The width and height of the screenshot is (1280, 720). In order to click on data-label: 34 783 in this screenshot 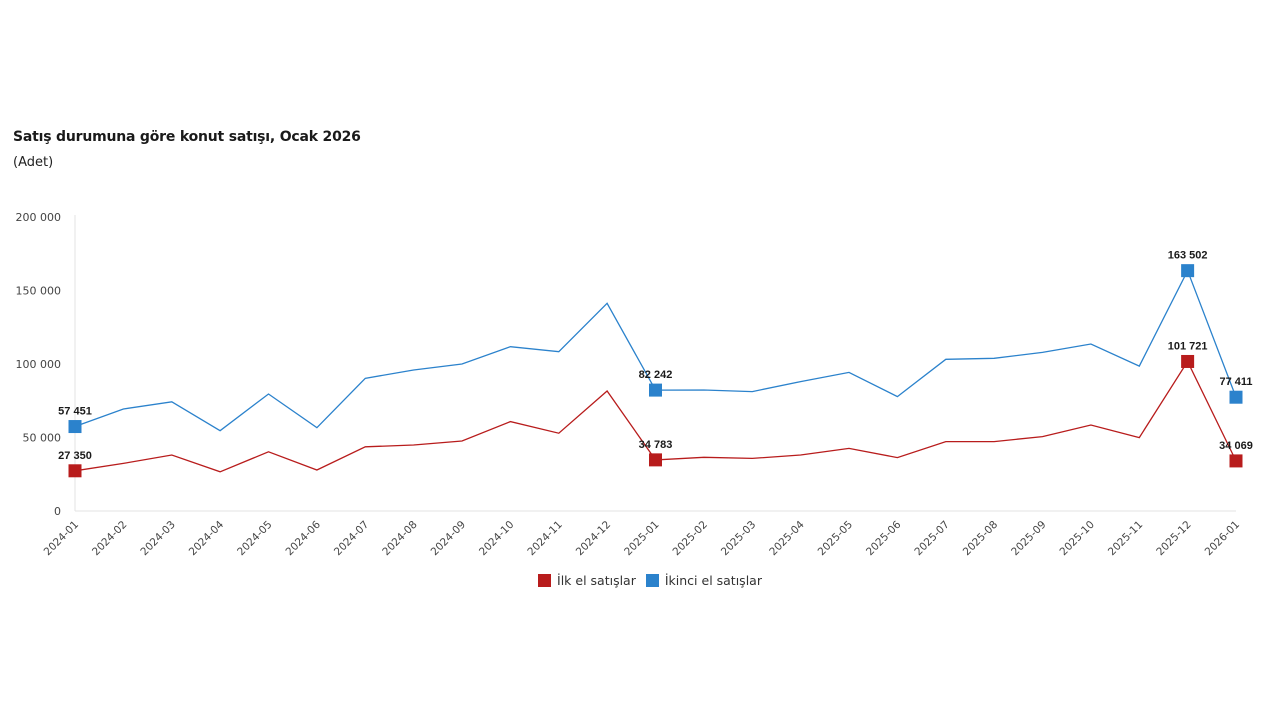, I will do `click(656, 445)`.